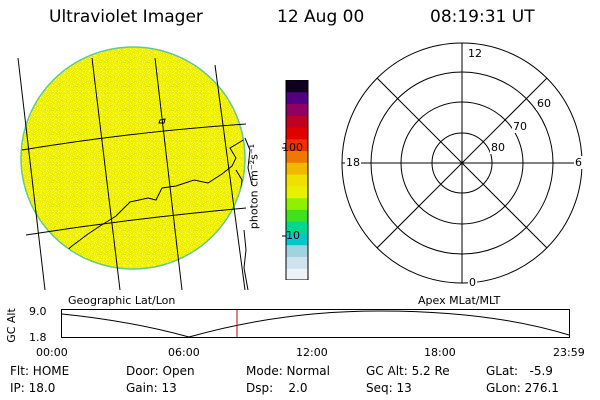 The height and width of the screenshot is (400, 600). Describe the element at coordinates (519, 371) in the screenshot. I see `status-glat: GLat: -5.9` at that location.